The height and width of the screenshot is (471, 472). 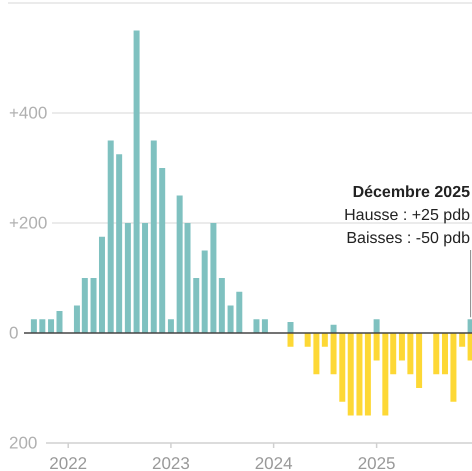 I want to click on x-tick-label: 2024, so click(x=273, y=462).